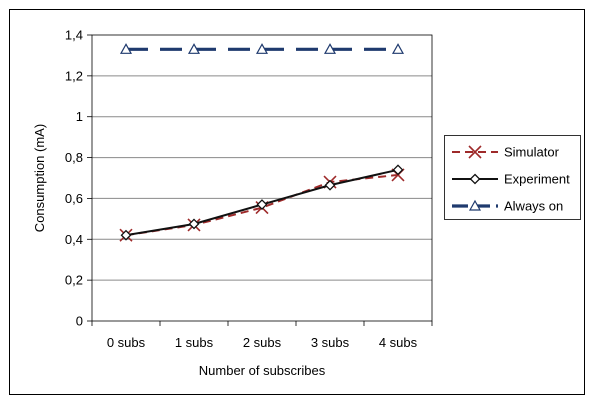 This screenshot has width=594, height=409. I want to click on x-tick-label: 0 subs, so click(126, 342).